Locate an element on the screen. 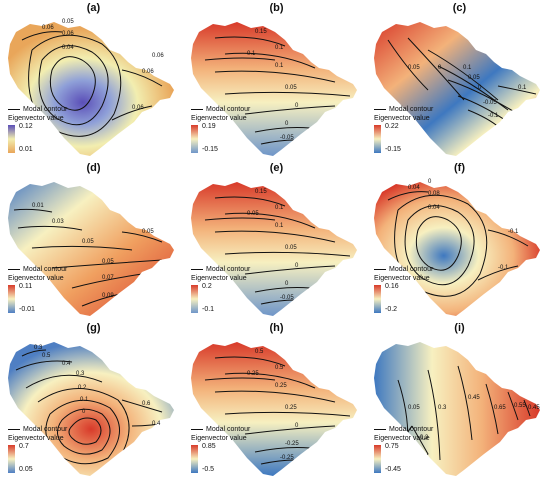 The width and height of the screenshot is (550, 482). eigenvector-map: 0.04 0.06 0.05 0.06 0.06 0.06 0.06 is located at coordinates (91, 87).